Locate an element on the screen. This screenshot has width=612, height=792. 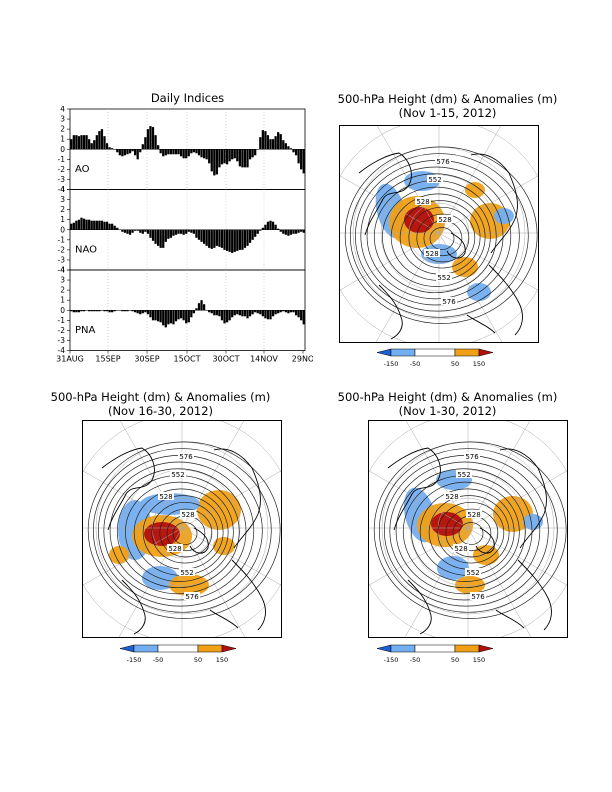
map3-title-line2: (Nov 1-30, 2012) is located at coordinates (447, 411).